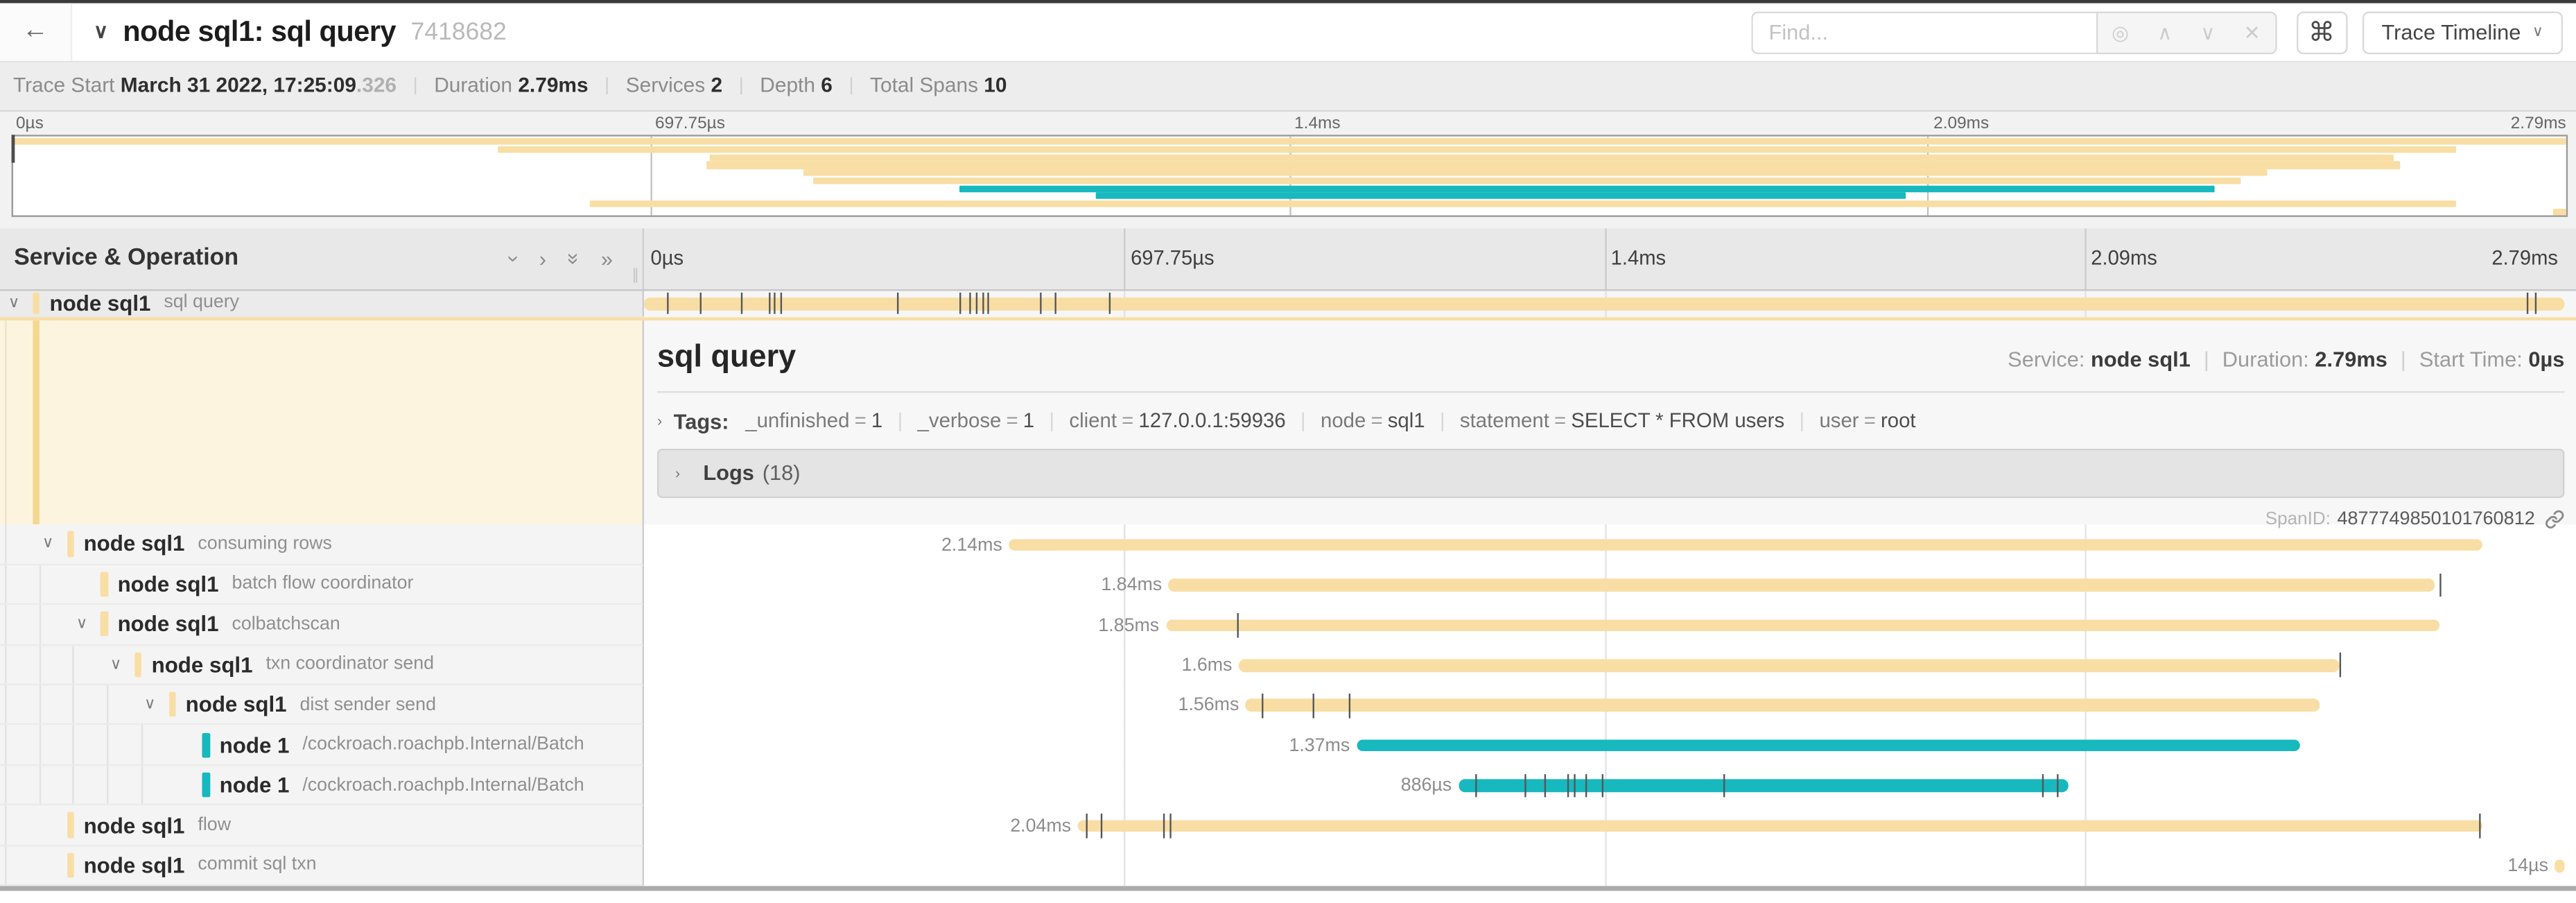 Image resolution: width=2576 pixels, height=903 pixels. Describe the element at coordinates (254, 785) in the screenshot. I see `service-name: node 1` at that location.